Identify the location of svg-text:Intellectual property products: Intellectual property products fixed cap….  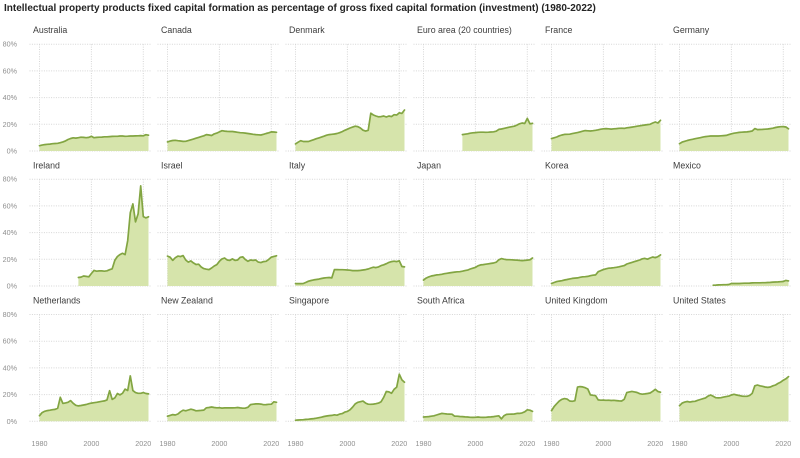
(300, 8).